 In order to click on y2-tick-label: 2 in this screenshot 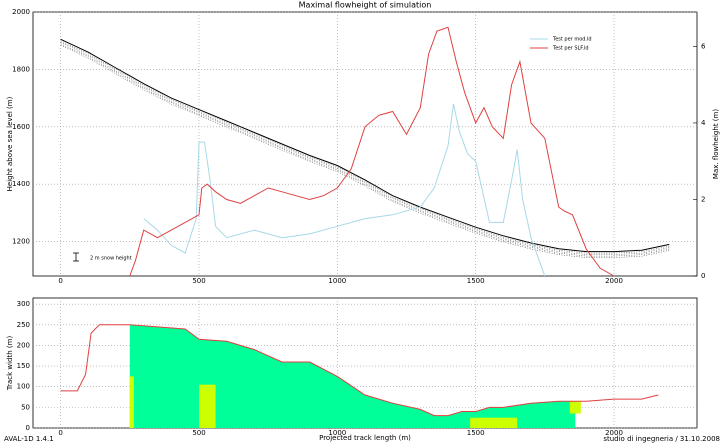, I will do `click(703, 199)`.